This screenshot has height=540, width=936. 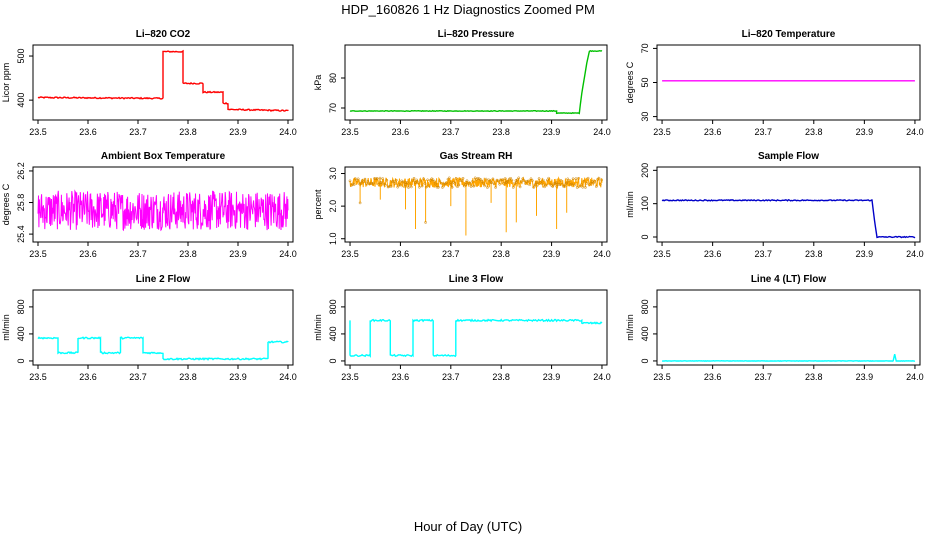 What do you see at coordinates (476, 279) in the screenshot?
I see `panel-title: Line 3 Flow` at bounding box center [476, 279].